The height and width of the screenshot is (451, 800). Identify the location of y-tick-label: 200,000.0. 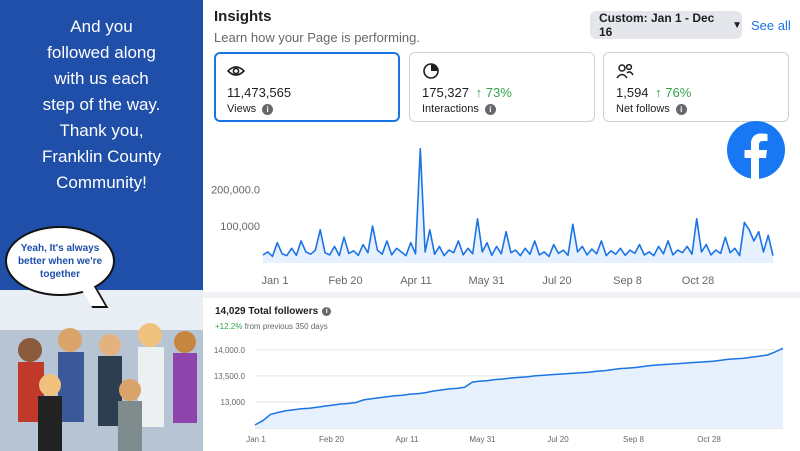
(235, 190).